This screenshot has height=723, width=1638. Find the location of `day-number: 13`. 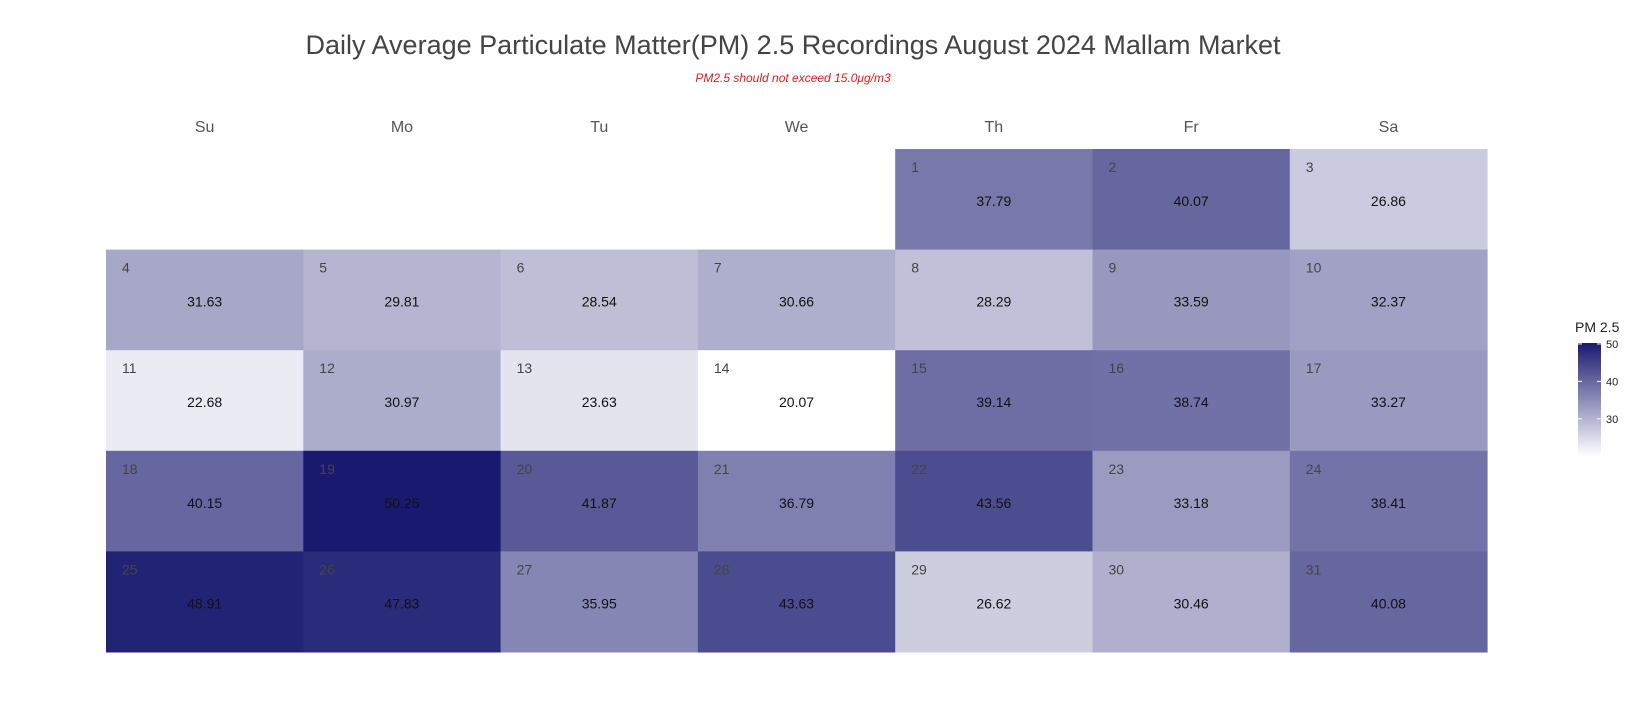

day-number: 13 is located at coordinates (525, 368).